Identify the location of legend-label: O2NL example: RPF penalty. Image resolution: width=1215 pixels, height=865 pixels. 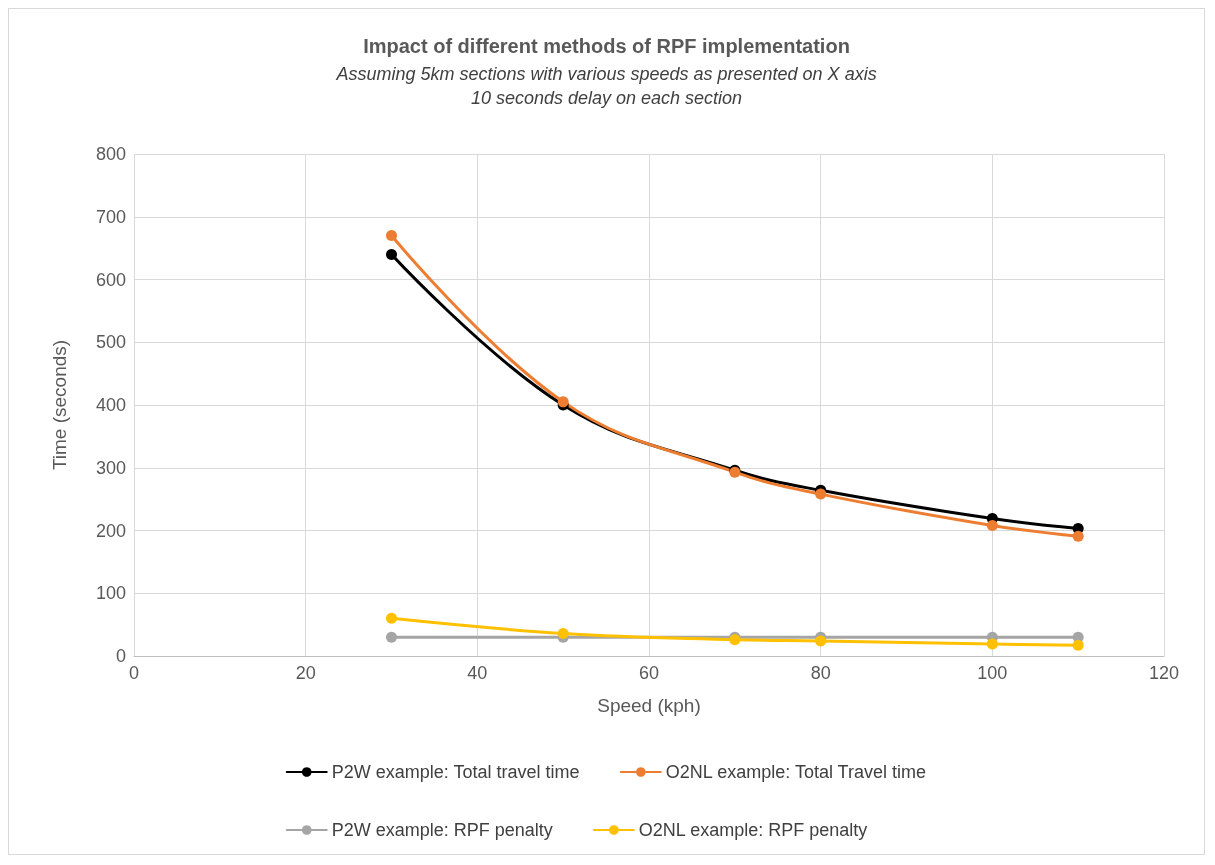
(753, 830).